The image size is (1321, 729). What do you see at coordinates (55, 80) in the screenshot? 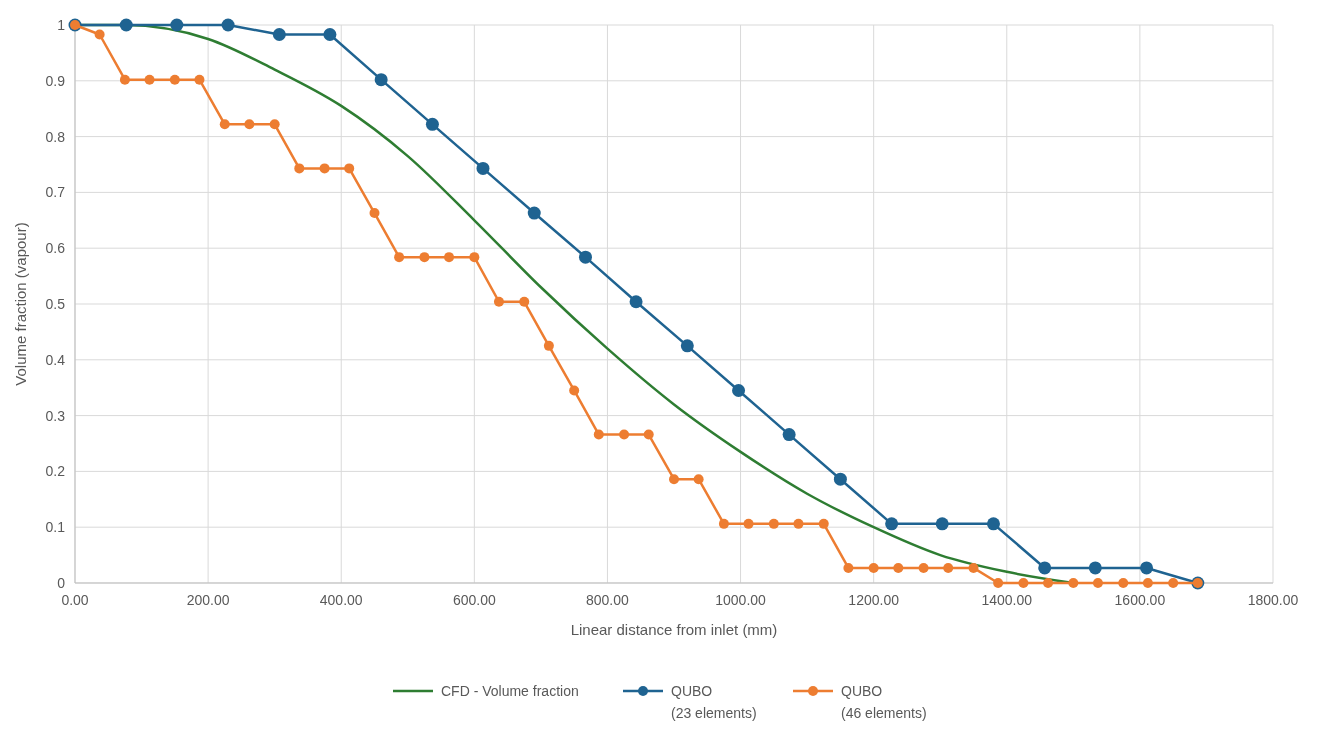
I see `y-tick-label: 0.9` at bounding box center [55, 80].